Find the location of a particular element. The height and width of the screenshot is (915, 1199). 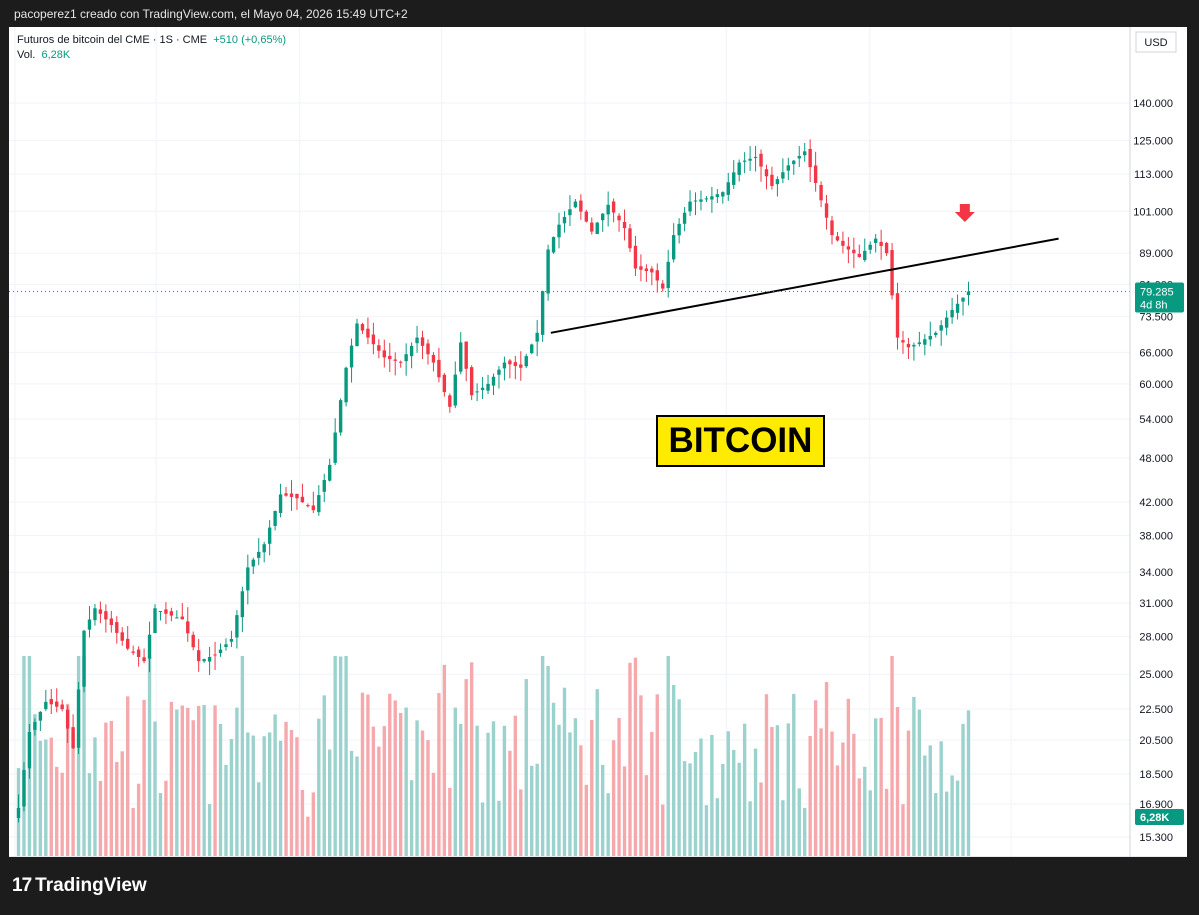

currency-label: USD is located at coordinates (1155, 43).